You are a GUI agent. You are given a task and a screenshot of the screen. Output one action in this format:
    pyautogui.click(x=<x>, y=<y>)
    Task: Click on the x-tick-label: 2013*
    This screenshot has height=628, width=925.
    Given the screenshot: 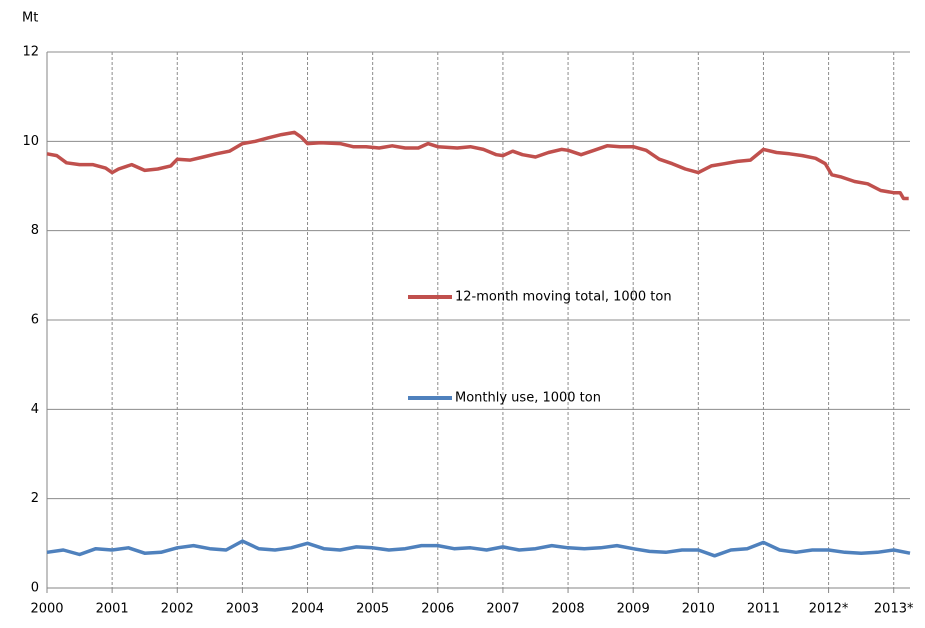 What is the action you would take?
    pyautogui.click(x=894, y=609)
    